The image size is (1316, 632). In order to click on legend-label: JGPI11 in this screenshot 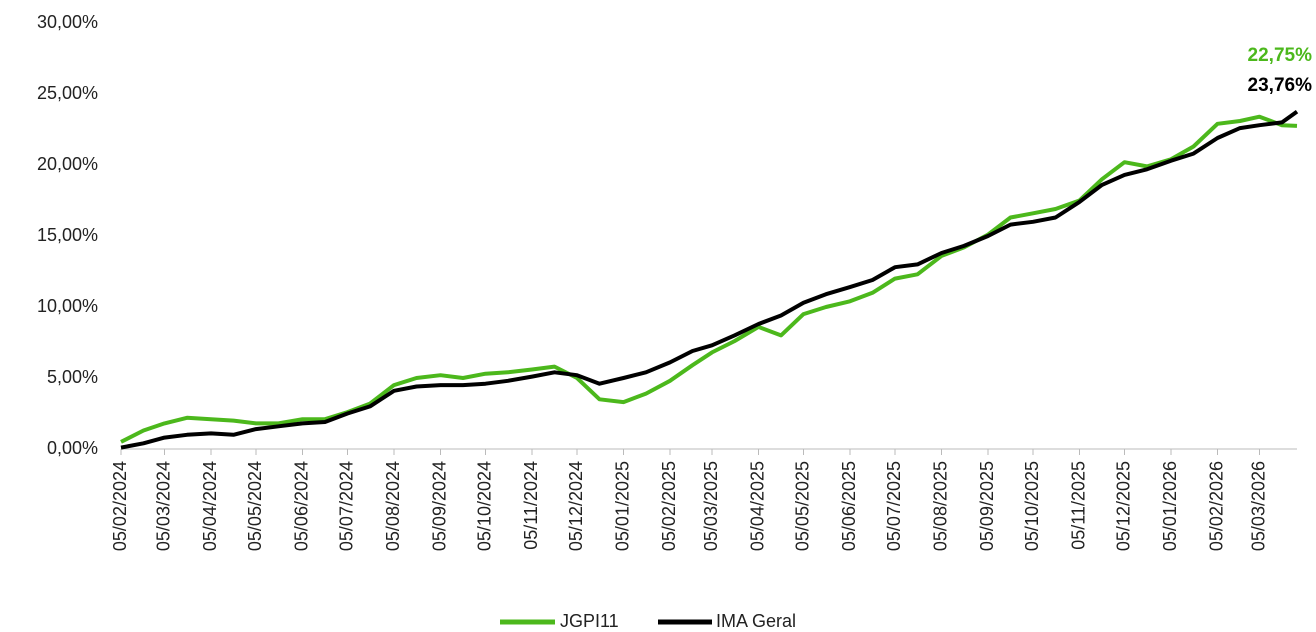, I will do `click(589, 621)`.